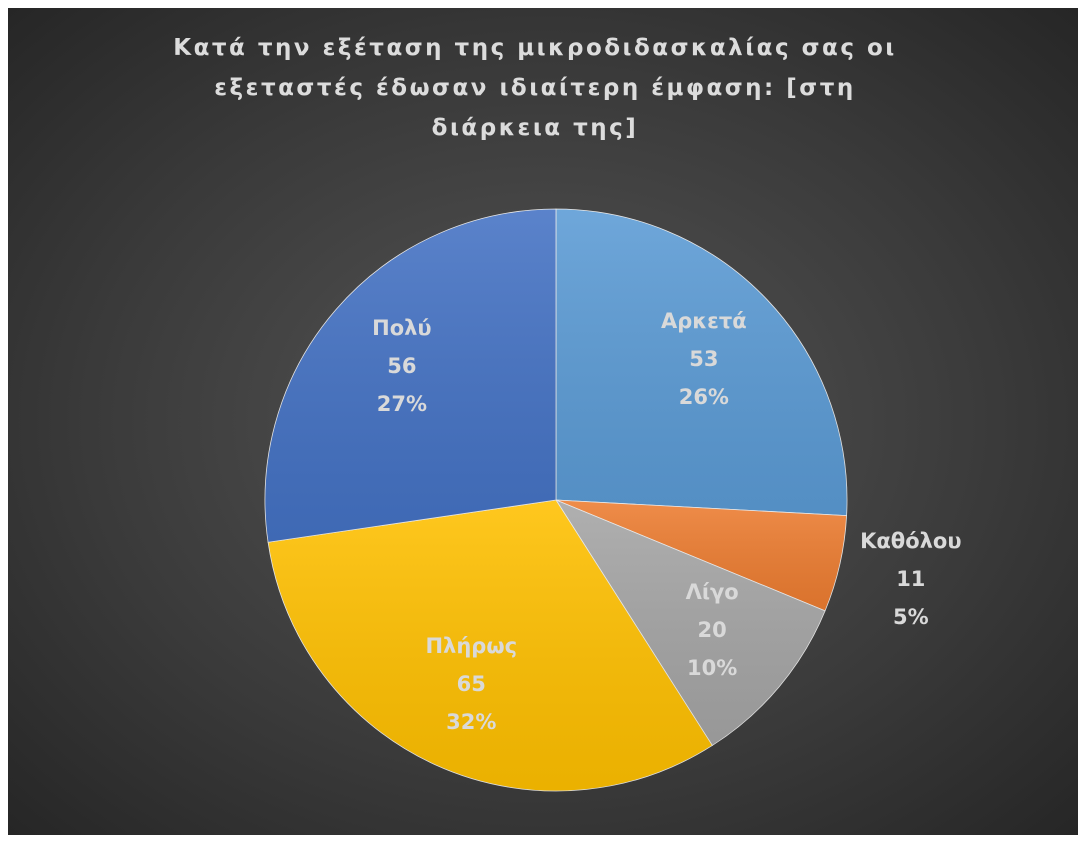 Image resolution: width=1086 pixels, height=843 pixels. What do you see at coordinates (402, 404) in the screenshot?
I see `slice-percent-label: 27%` at bounding box center [402, 404].